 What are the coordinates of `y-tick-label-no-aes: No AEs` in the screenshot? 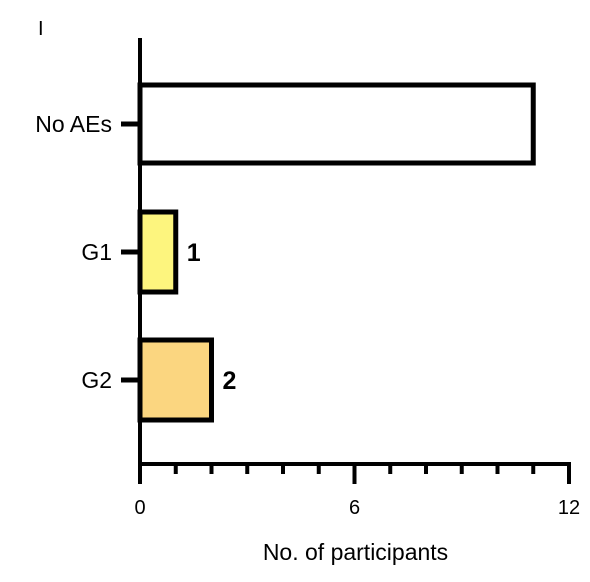 It's located at (73, 124).